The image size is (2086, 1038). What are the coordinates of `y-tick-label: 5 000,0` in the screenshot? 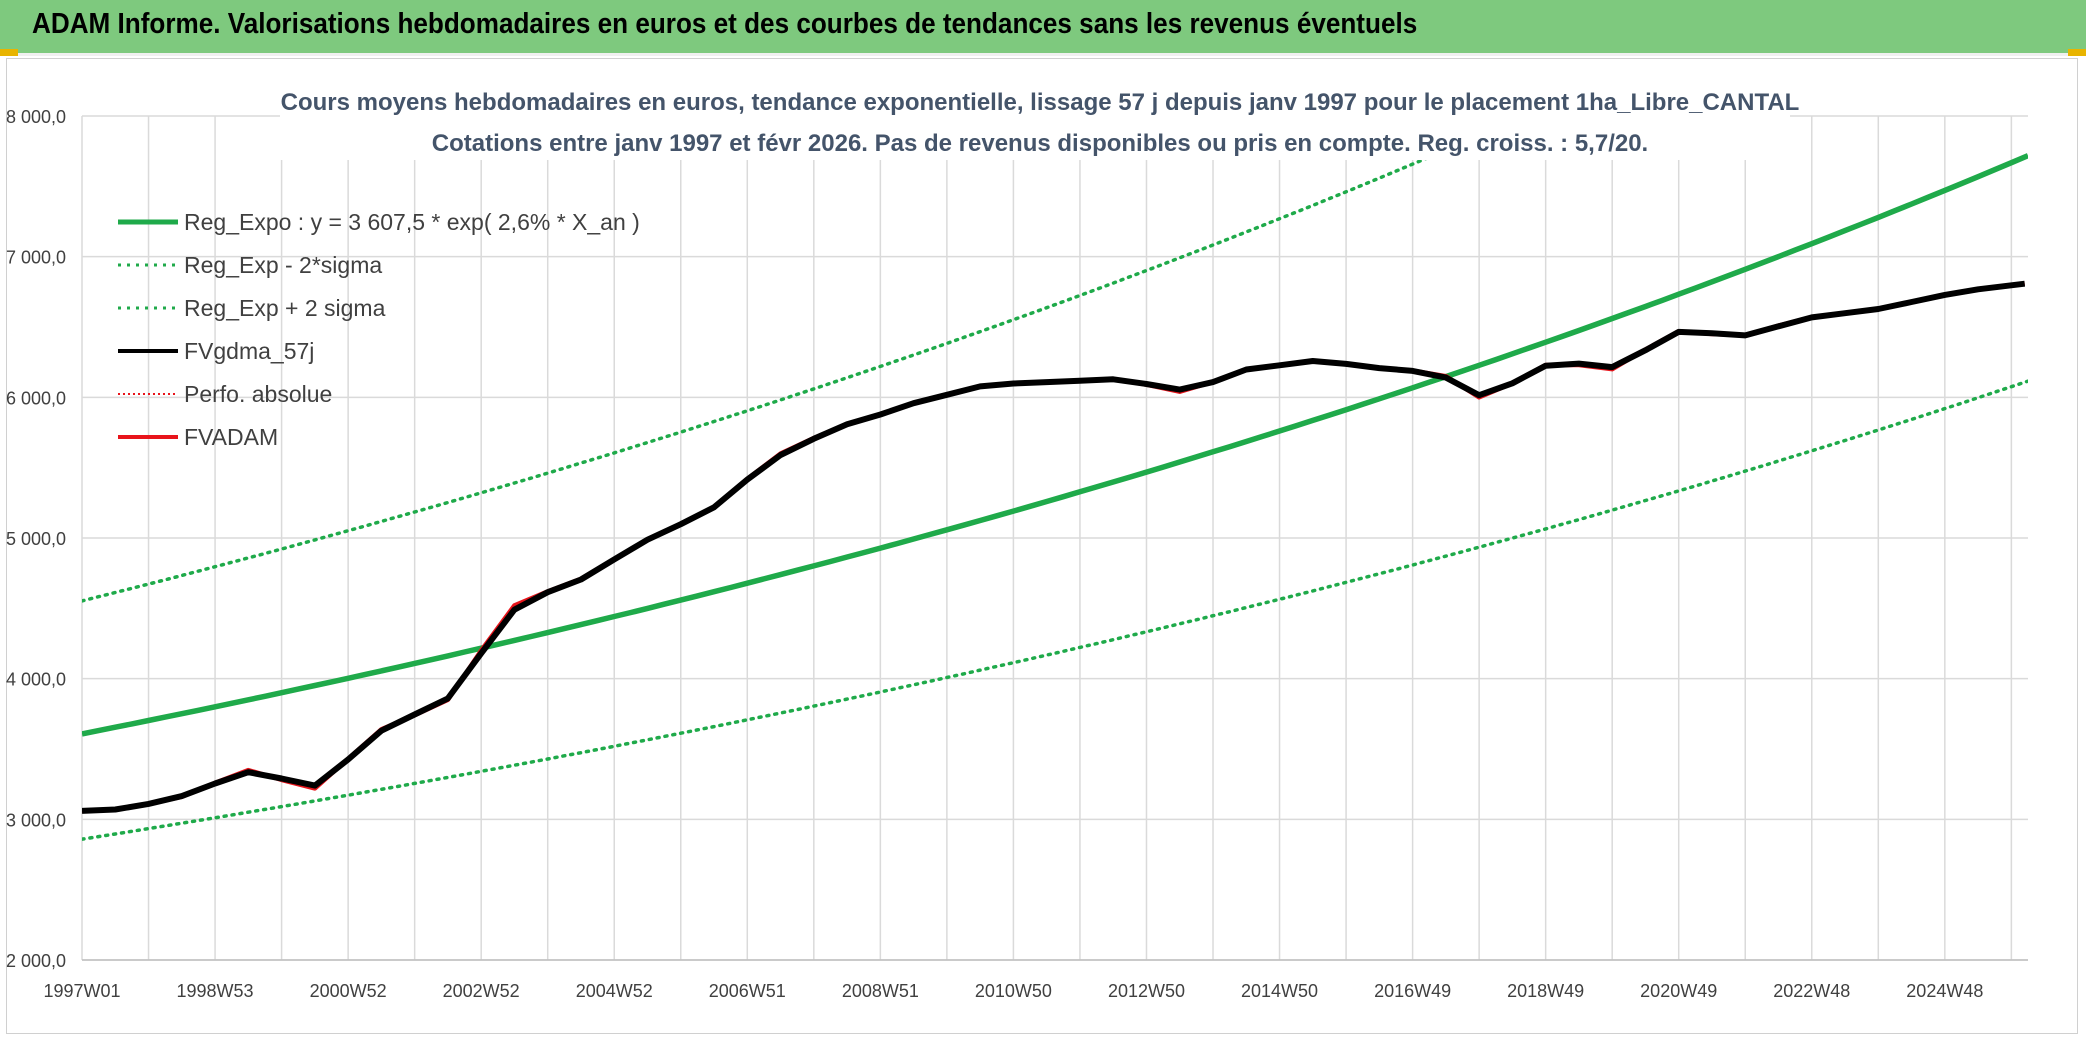 It's located at (36, 539).